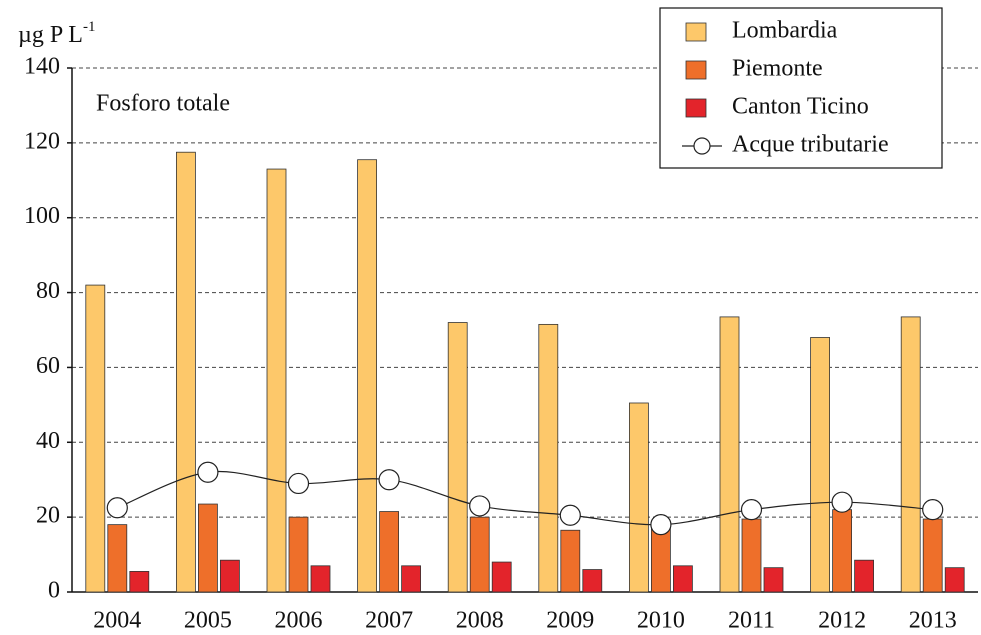 This screenshot has height=635, width=981. I want to click on legend-label: Lombardia, so click(785, 31).